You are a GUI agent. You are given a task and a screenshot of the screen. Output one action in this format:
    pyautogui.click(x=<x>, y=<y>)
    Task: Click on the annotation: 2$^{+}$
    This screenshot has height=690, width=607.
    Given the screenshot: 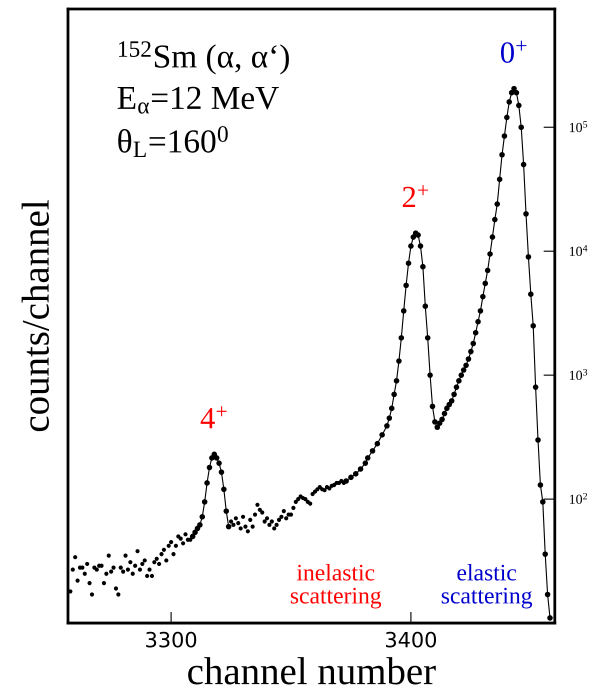 What is the action you would take?
    pyautogui.click(x=415, y=196)
    